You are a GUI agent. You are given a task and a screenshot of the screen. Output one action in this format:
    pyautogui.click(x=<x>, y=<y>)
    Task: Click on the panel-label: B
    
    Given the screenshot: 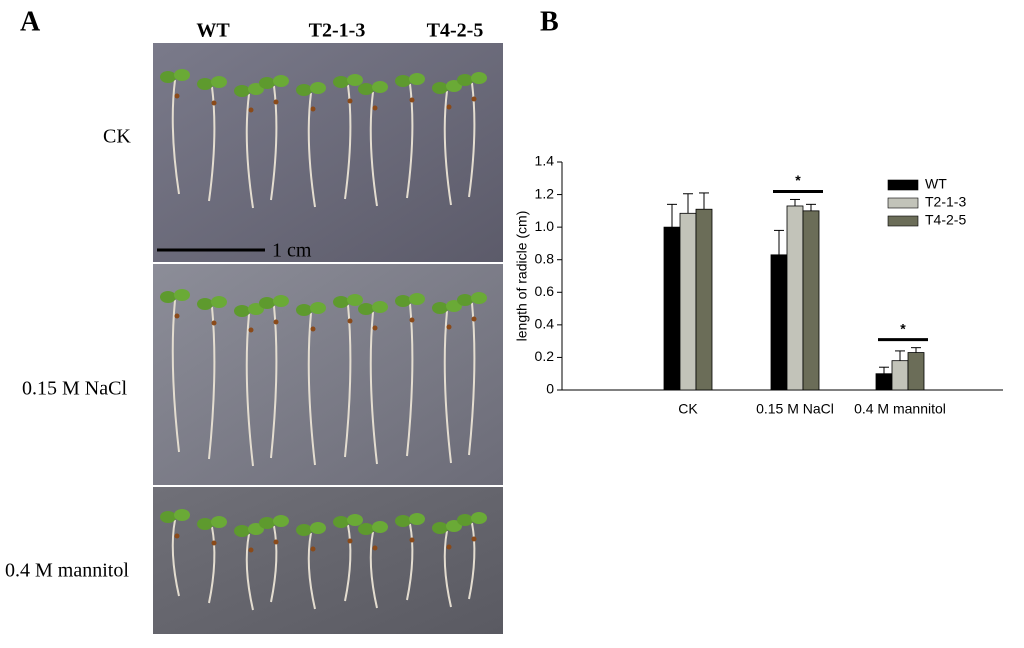 What is the action you would take?
    pyautogui.click(x=549, y=21)
    